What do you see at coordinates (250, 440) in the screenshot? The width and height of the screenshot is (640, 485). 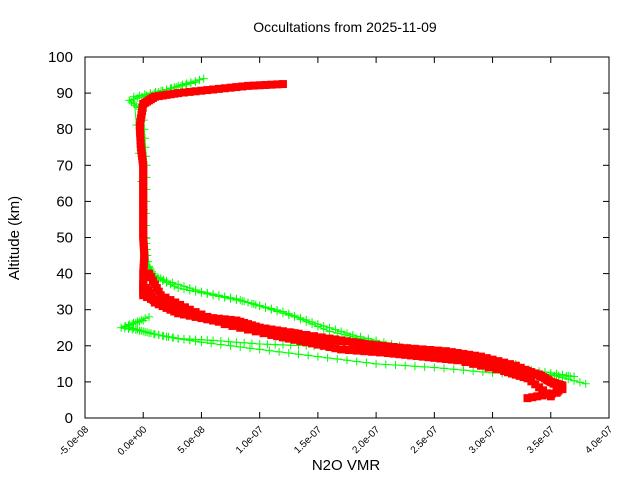 I see `x-tick-label: 1.0e-07` at bounding box center [250, 440].